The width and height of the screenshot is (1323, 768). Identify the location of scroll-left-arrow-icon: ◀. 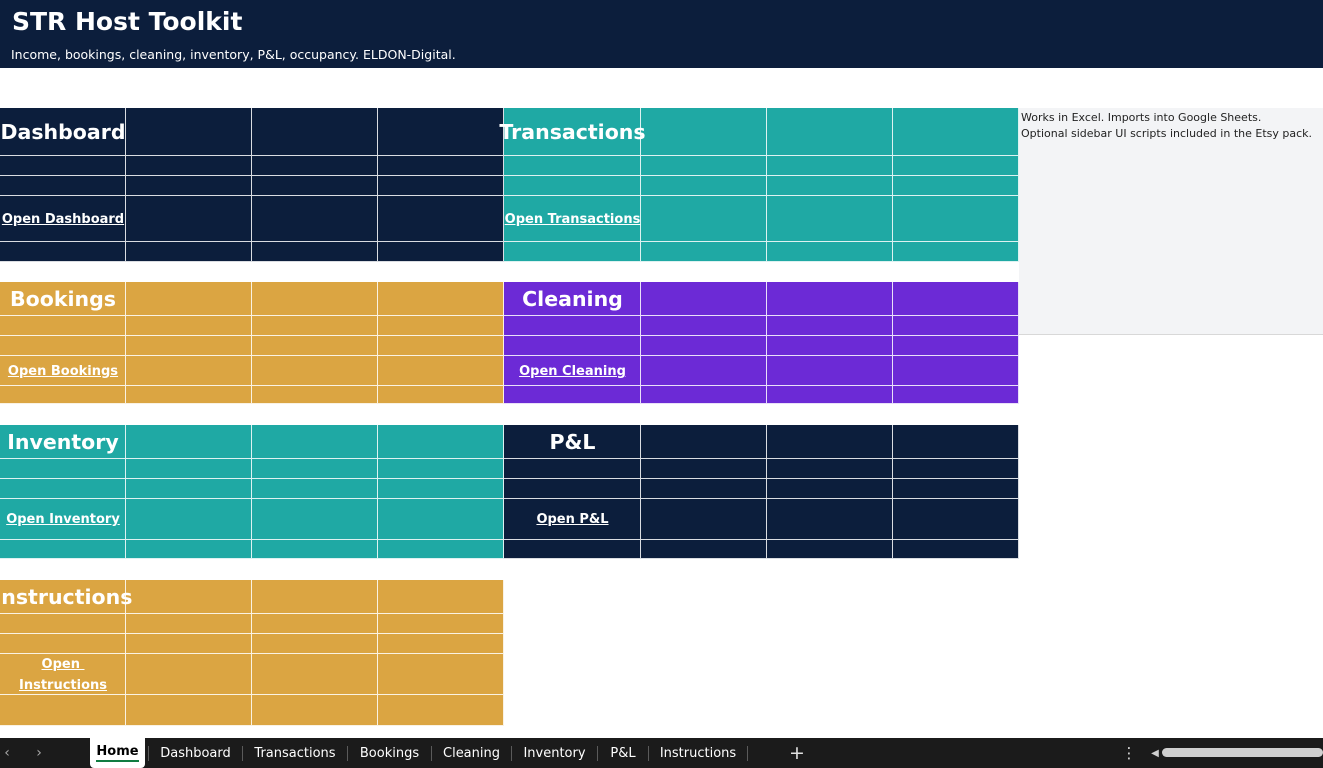
(1155, 753).